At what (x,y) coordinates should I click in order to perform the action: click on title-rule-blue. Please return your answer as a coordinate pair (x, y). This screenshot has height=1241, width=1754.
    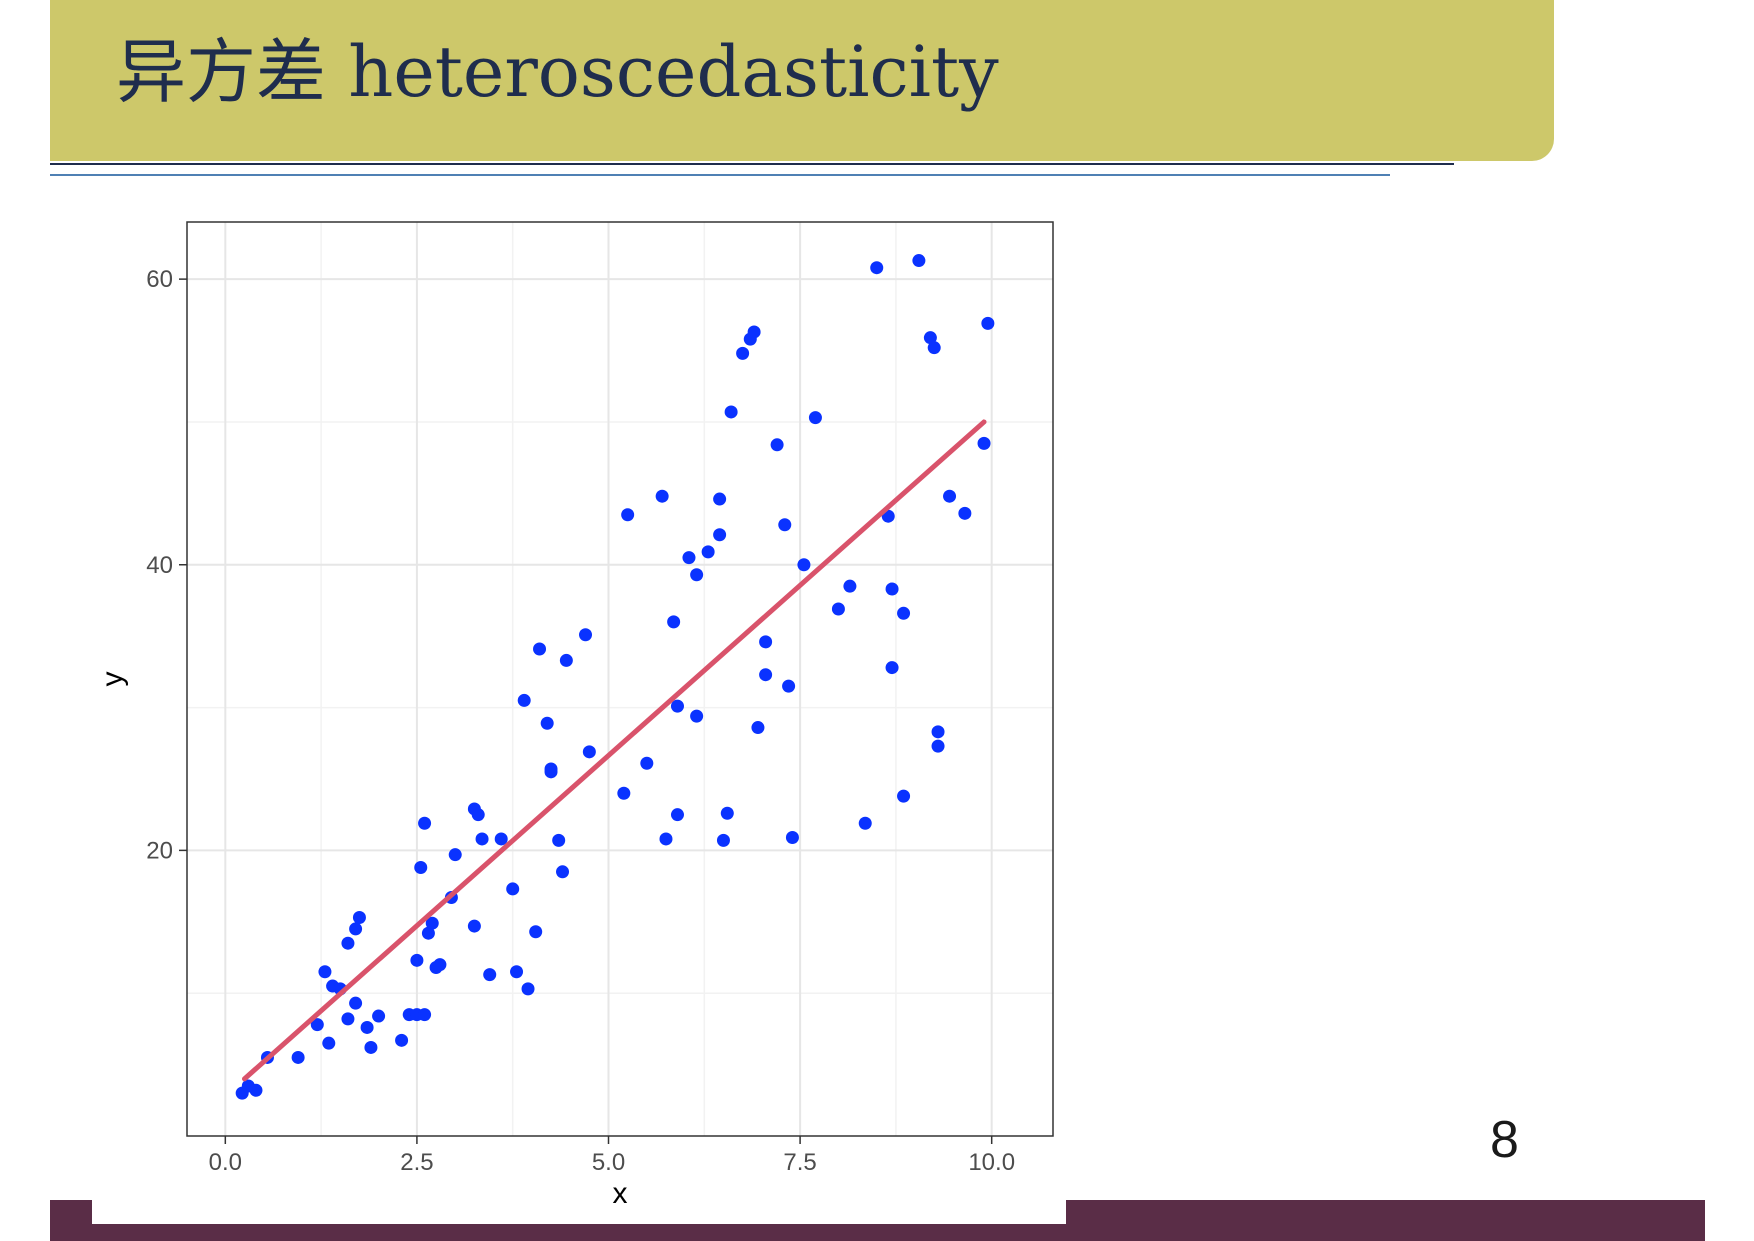
    Looking at the image, I should click on (720, 175).